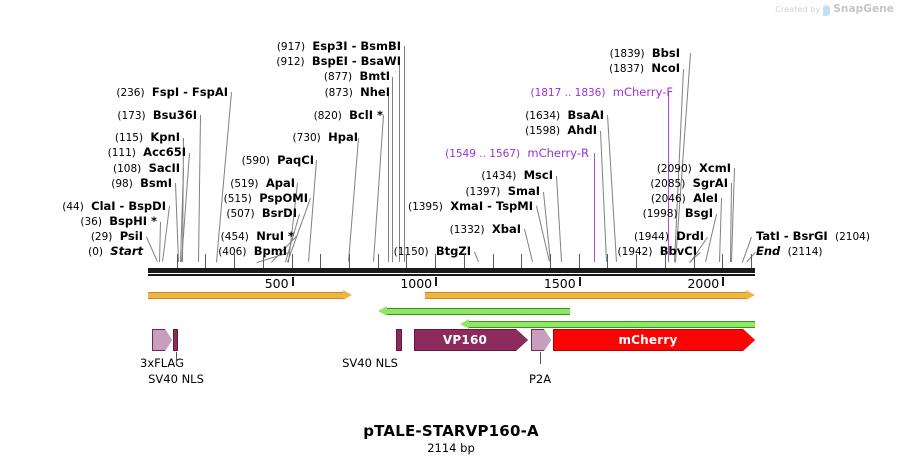 The image size is (902, 461). I want to click on enzyme-name: BclI *, so click(366, 115).